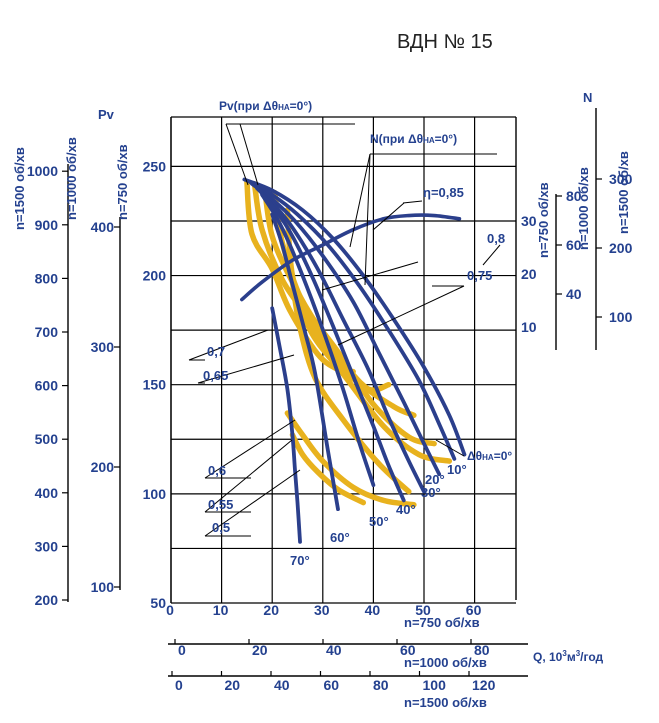  Describe the element at coordinates (334, 650) in the screenshot. I see `flow-1000-tick-label: 40` at that location.